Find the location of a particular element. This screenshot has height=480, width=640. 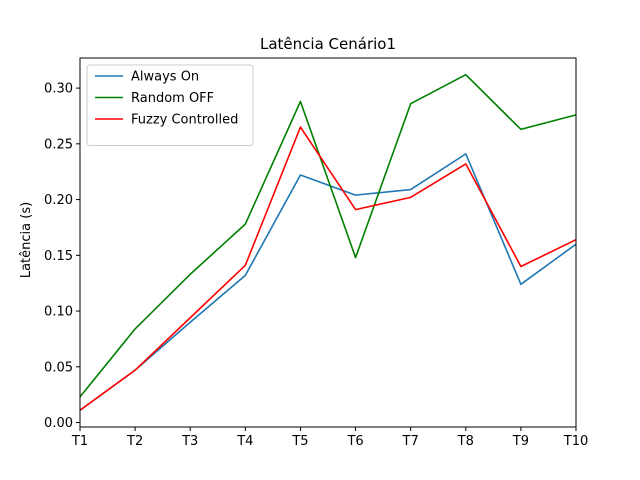

chart-title: Latência Cenário1 is located at coordinates (328, 44).